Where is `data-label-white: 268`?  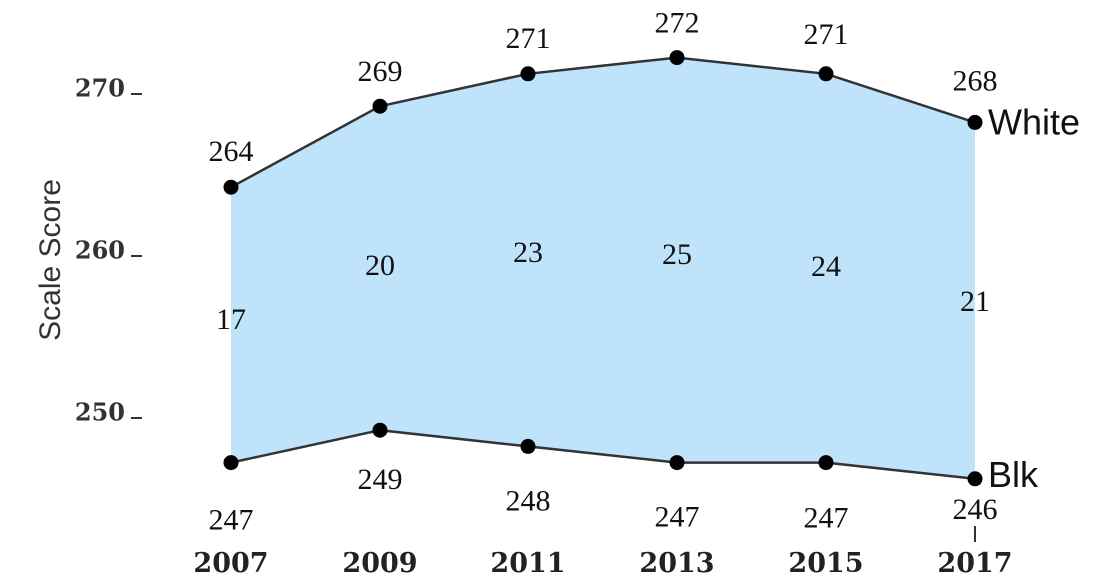 data-label-white: 268 is located at coordinates (975, 80).